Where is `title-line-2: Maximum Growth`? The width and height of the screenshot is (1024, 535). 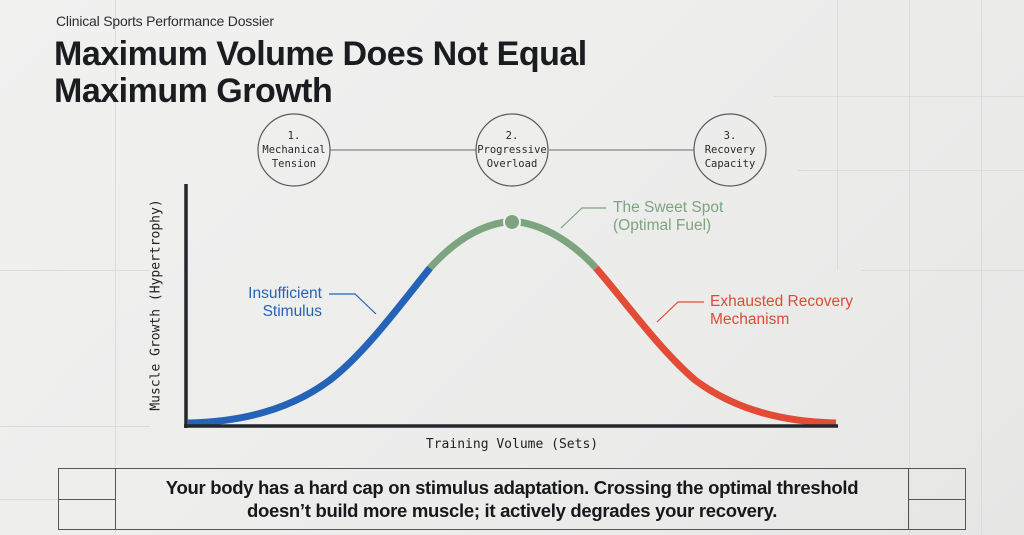 title-line-2: Maximum Growth is located at coordinates (193, 91).